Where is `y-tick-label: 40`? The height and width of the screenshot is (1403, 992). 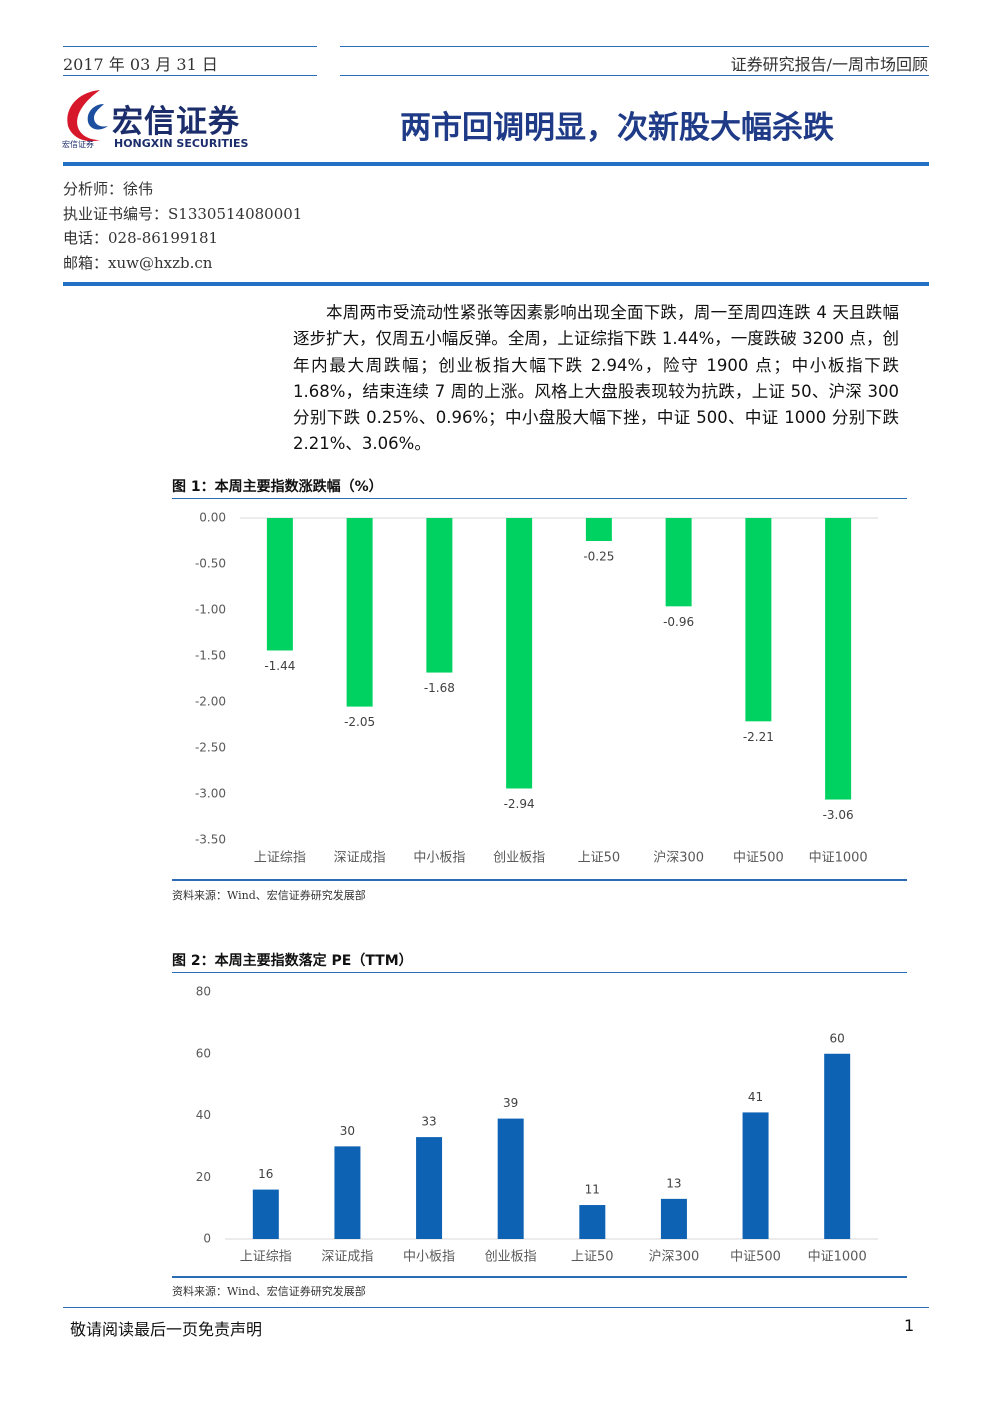
y-tick-label: 40 is located at coordinates (203, 1115).